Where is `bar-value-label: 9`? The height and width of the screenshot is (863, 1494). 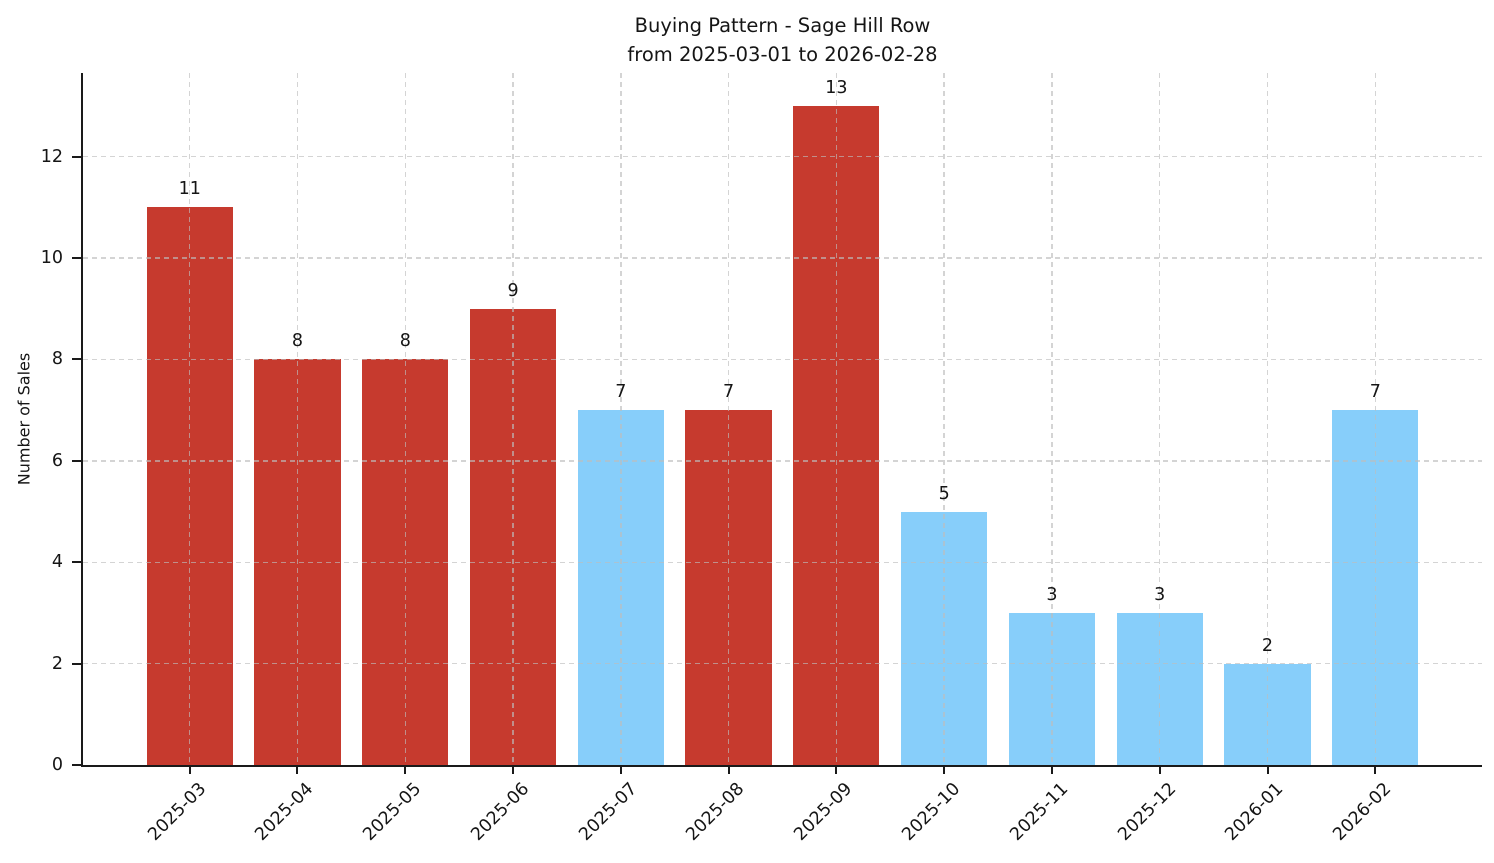
bar-value-label: 9 is located at coordinates (513, 290).